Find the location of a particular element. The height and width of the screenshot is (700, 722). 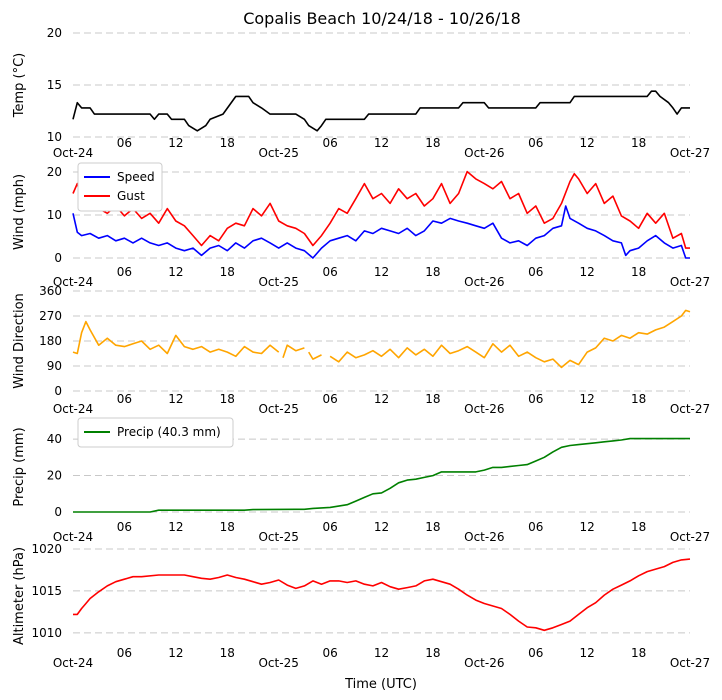

legend-label: Speed is located at coordinates (136, 177).